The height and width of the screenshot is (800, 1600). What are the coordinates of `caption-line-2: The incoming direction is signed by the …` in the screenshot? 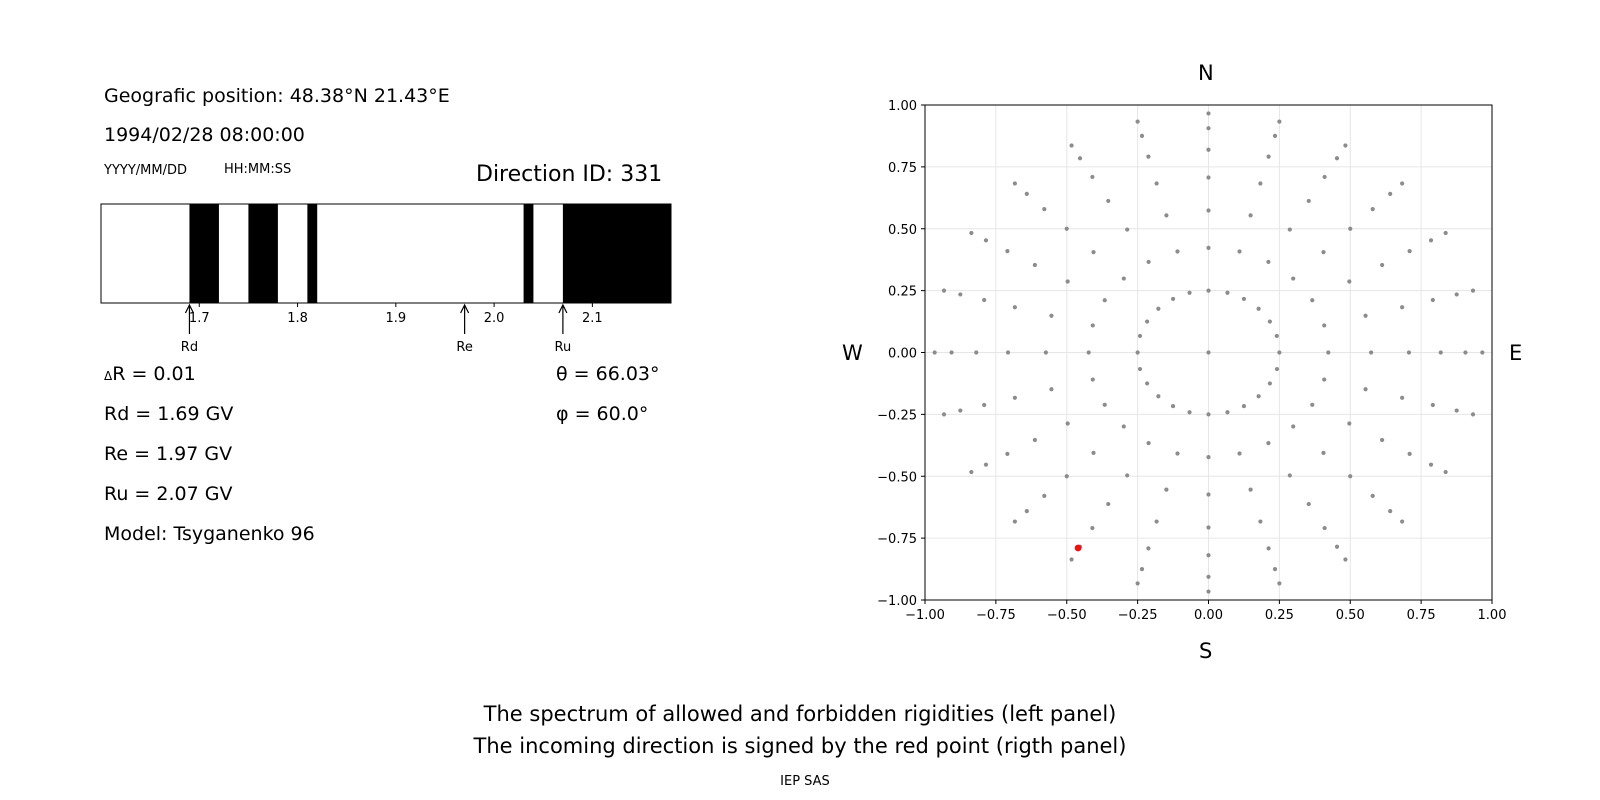 It's located at (800, 746).